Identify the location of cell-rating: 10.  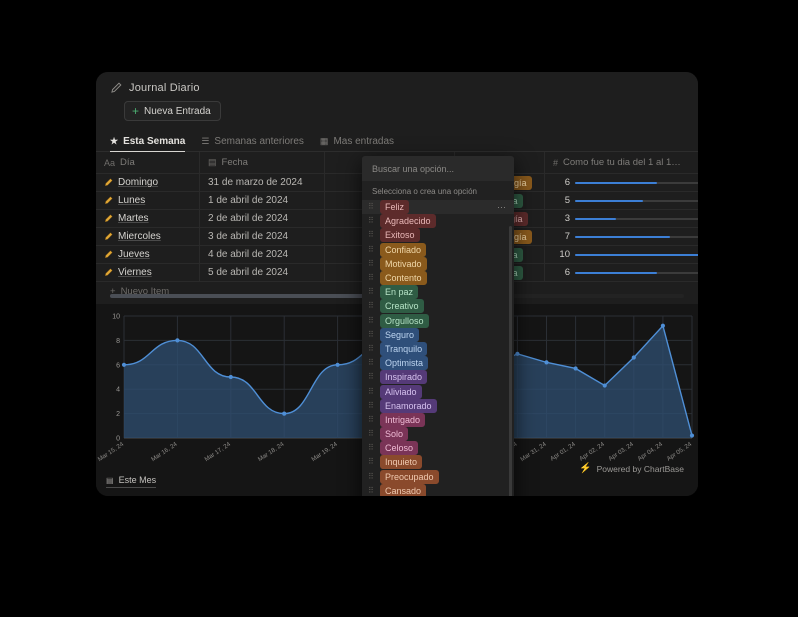
(621, 254).